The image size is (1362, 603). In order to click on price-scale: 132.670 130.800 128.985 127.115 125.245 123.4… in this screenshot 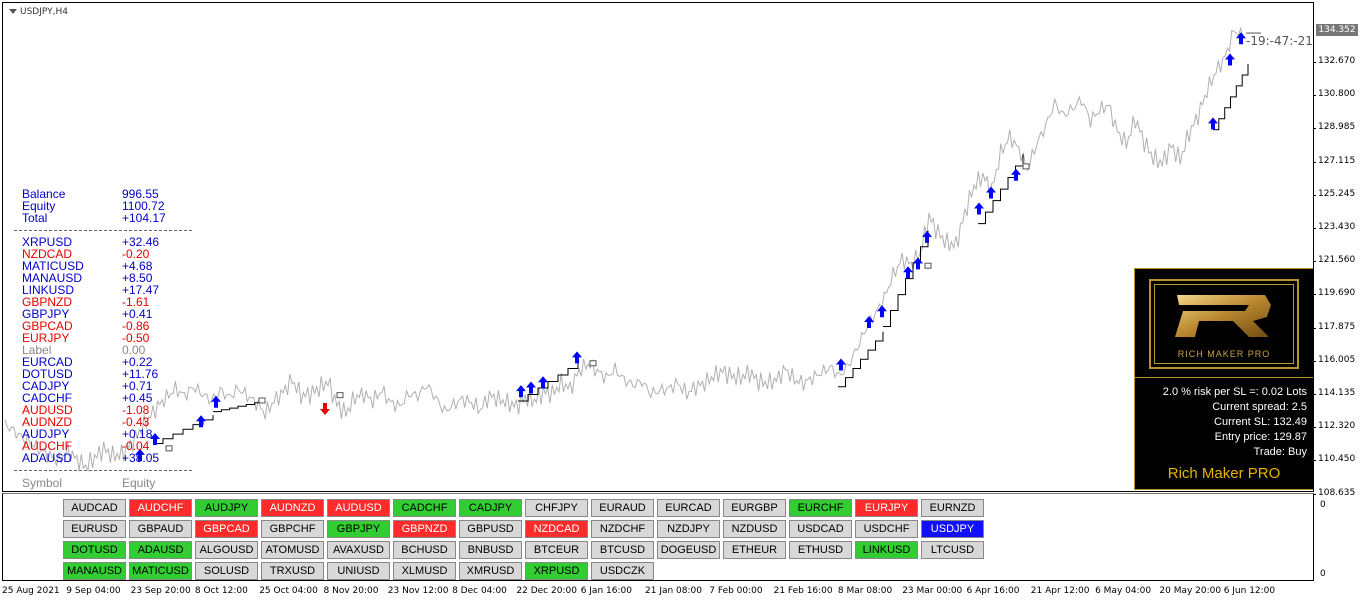, I will do `click(1337, 292)`.